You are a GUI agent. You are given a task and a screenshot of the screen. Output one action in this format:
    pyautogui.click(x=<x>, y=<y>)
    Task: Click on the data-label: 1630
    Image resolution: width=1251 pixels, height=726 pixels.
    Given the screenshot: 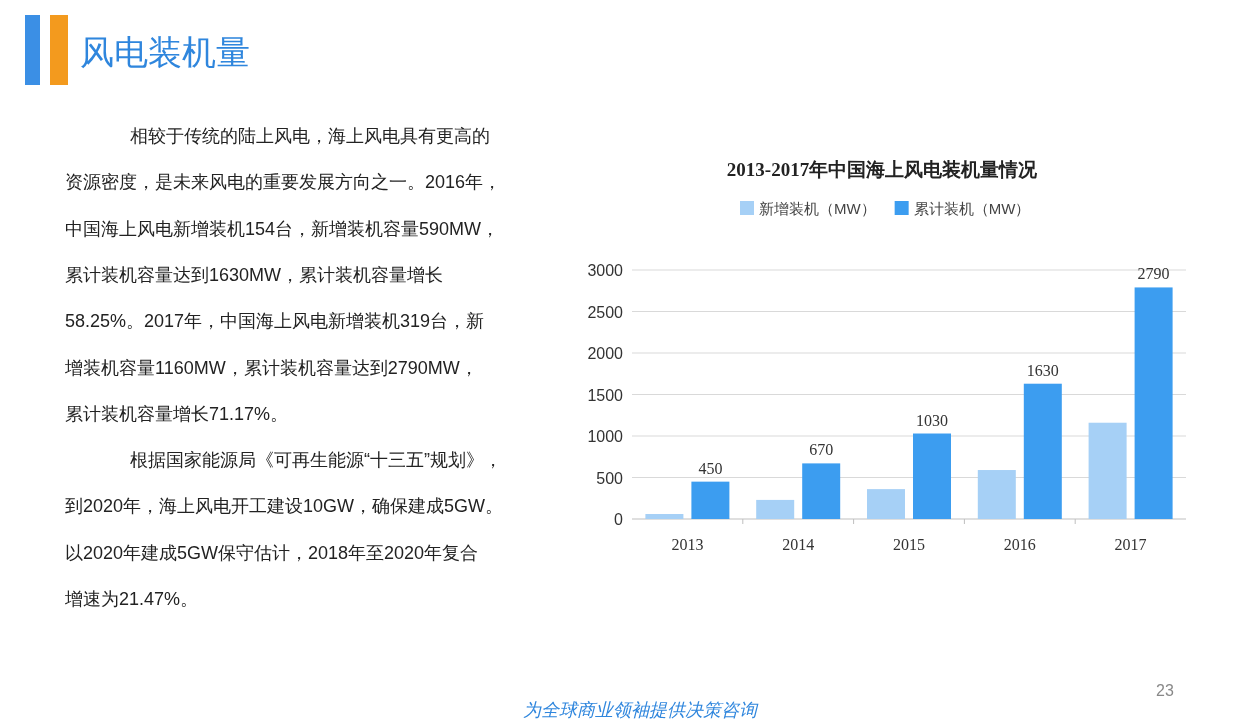 What is the action you would take?
    pyautogui.click(x=1042, y=370)
    